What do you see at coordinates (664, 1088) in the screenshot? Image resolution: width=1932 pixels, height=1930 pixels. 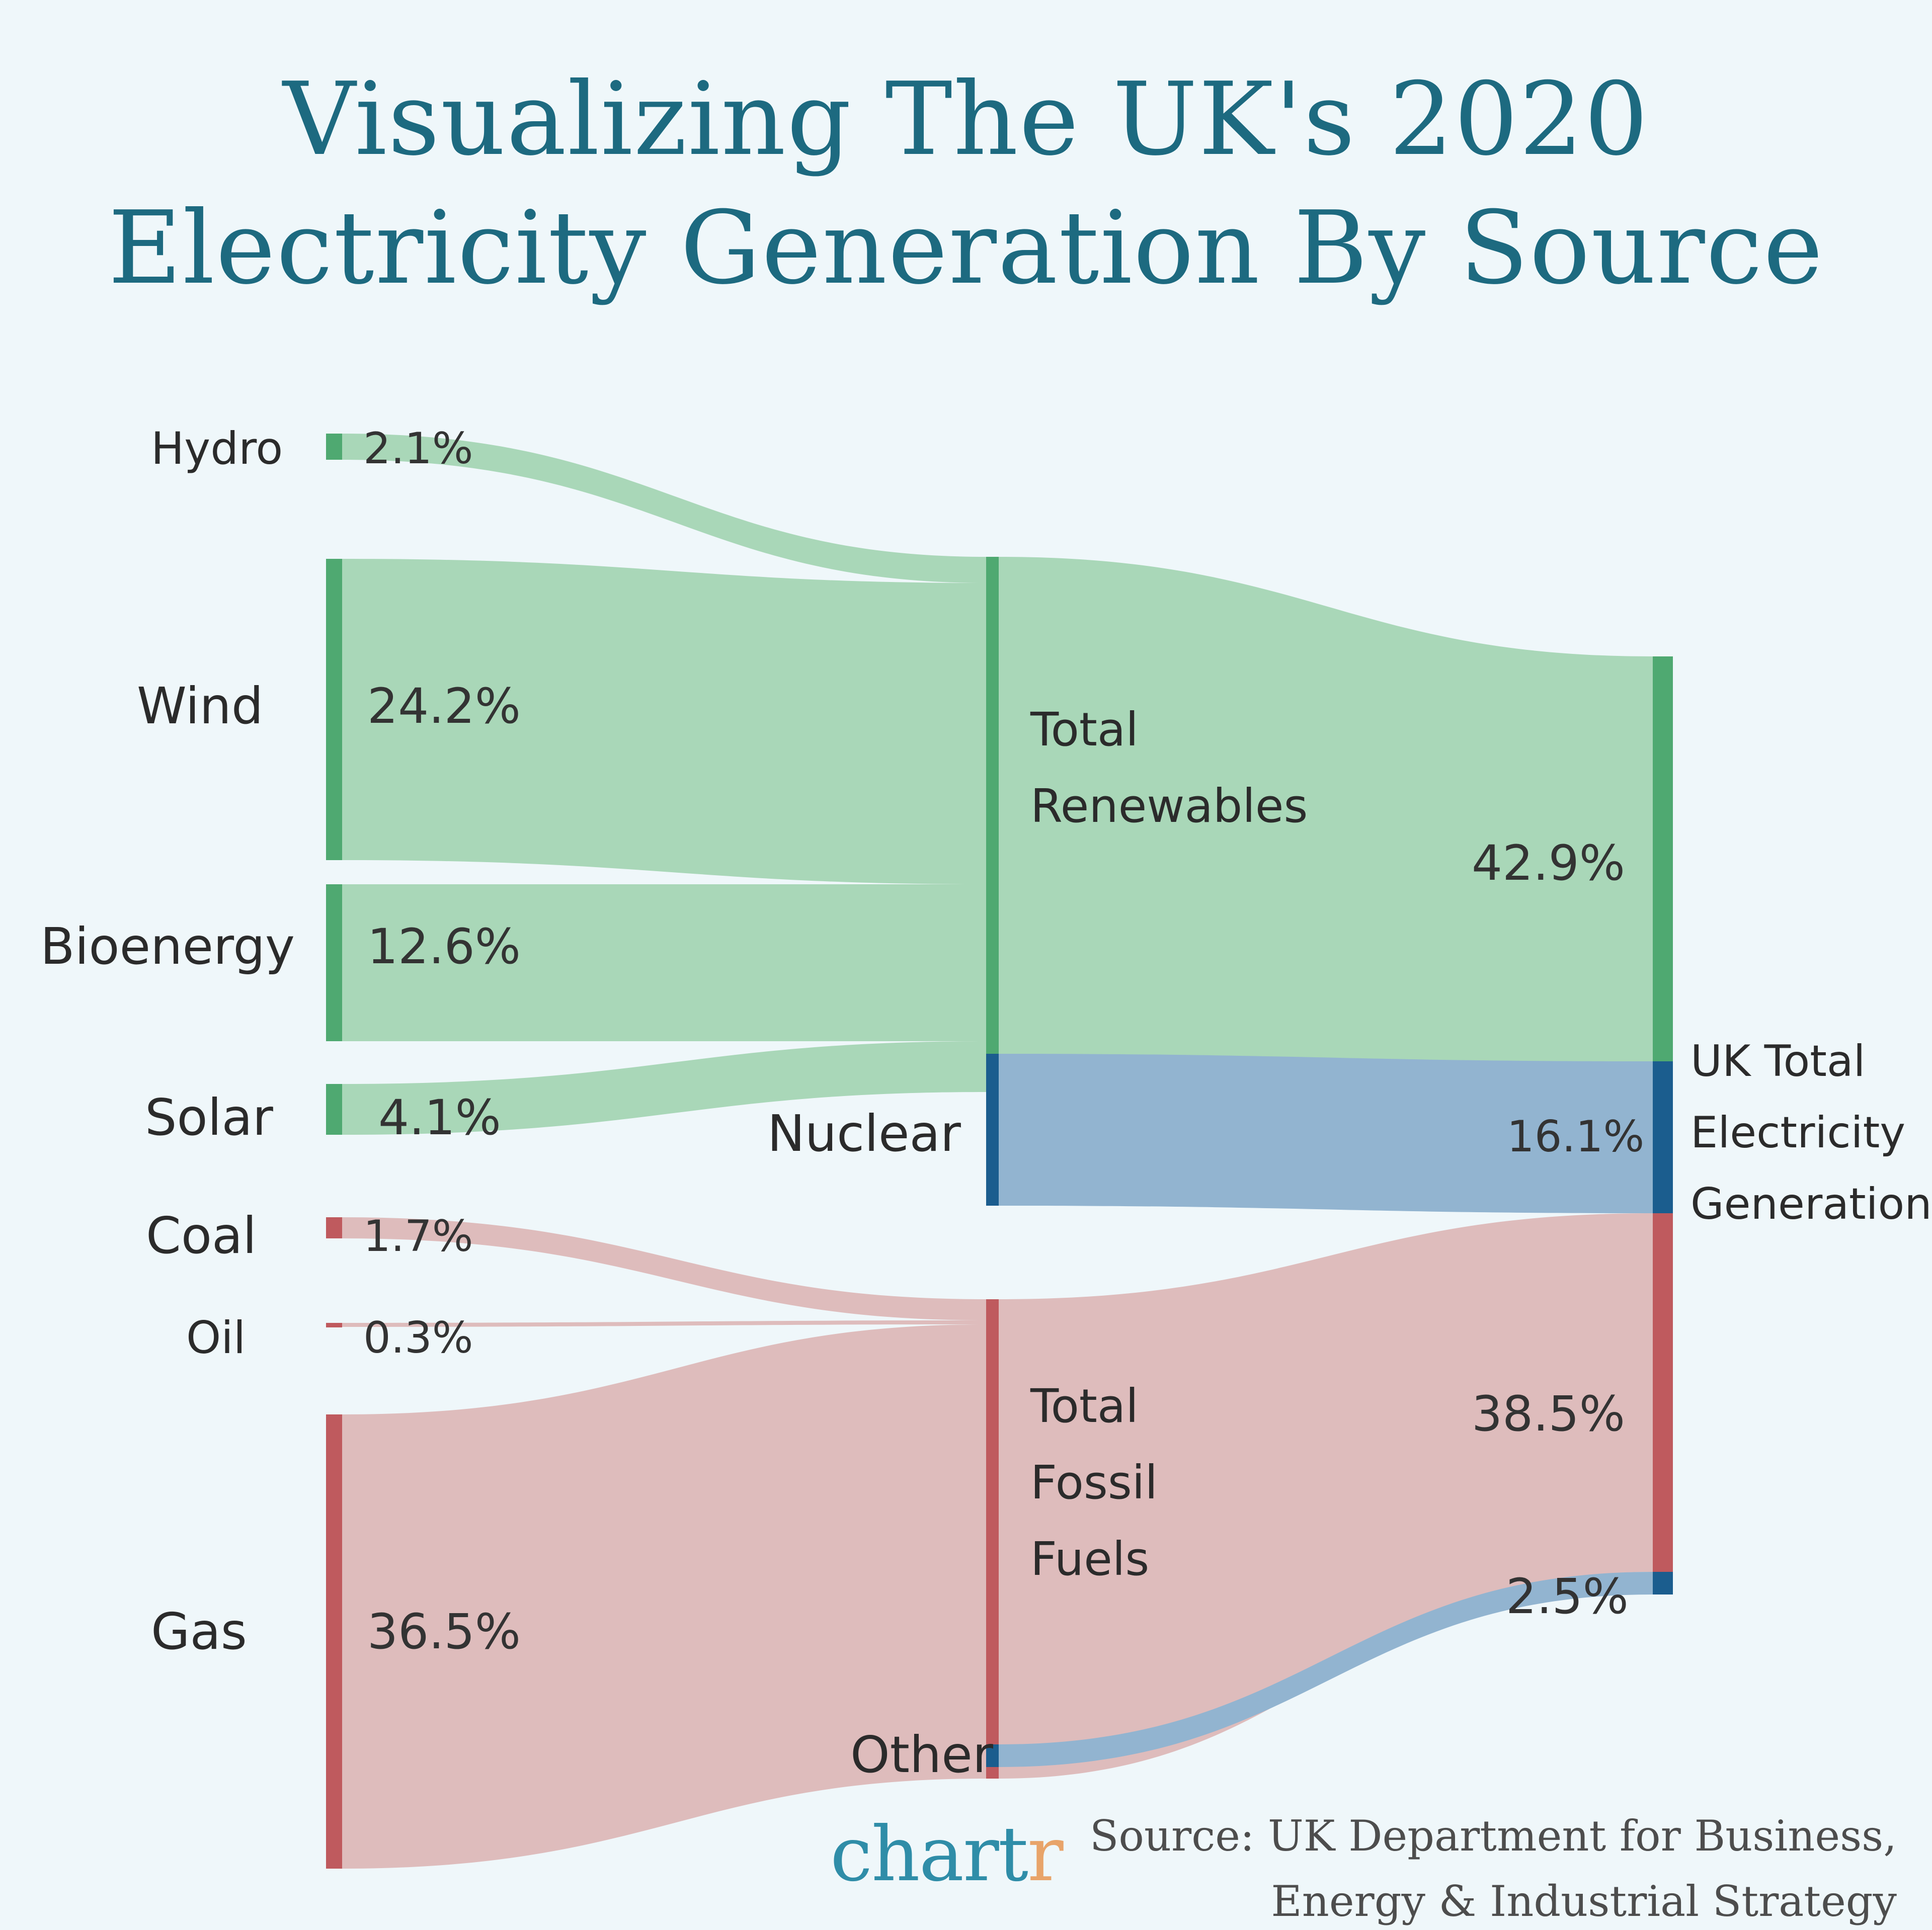 I see `link-solar-renewables` at bounding box center [664, 1088].